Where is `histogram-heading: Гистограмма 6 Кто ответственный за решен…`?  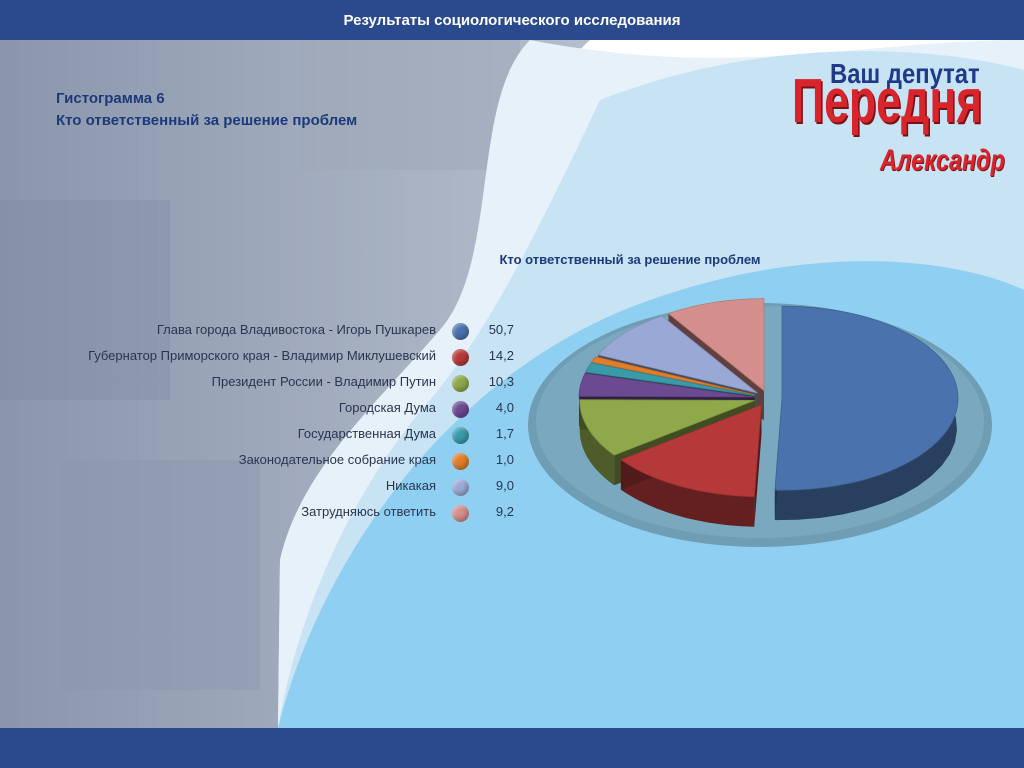 histogram-heading: Гистограмма 6 Кто ответственный за решен… is located at coordinates (206, 110).